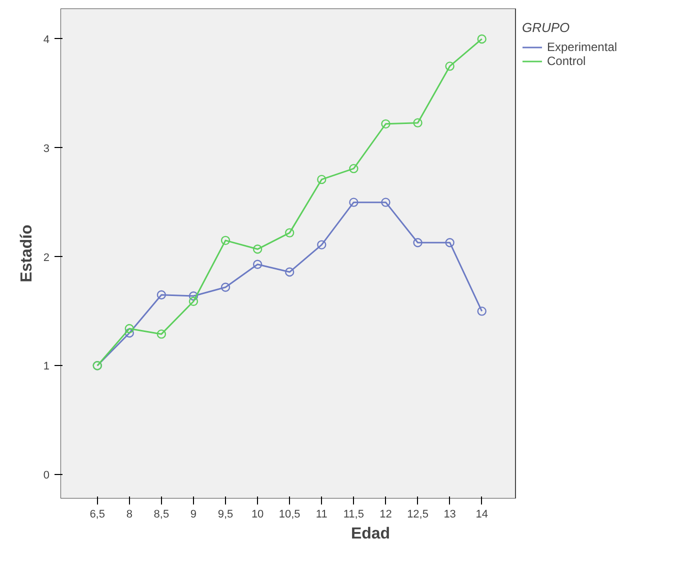  Describe the element at coordinates (193, 514) in the screenshot. I see `x-tick-label: 9` at that location.